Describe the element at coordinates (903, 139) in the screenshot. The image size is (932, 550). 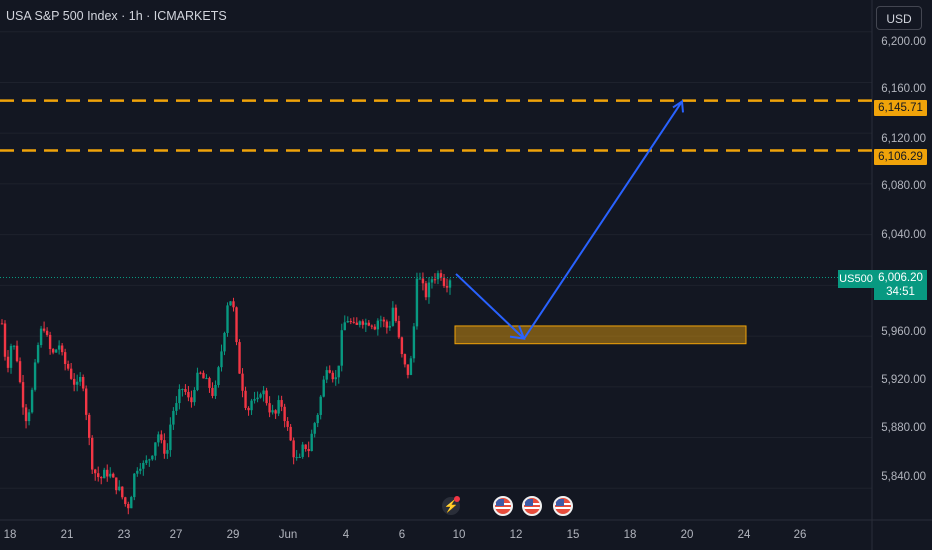
I see `price-tick: 6,120.00` at that location.